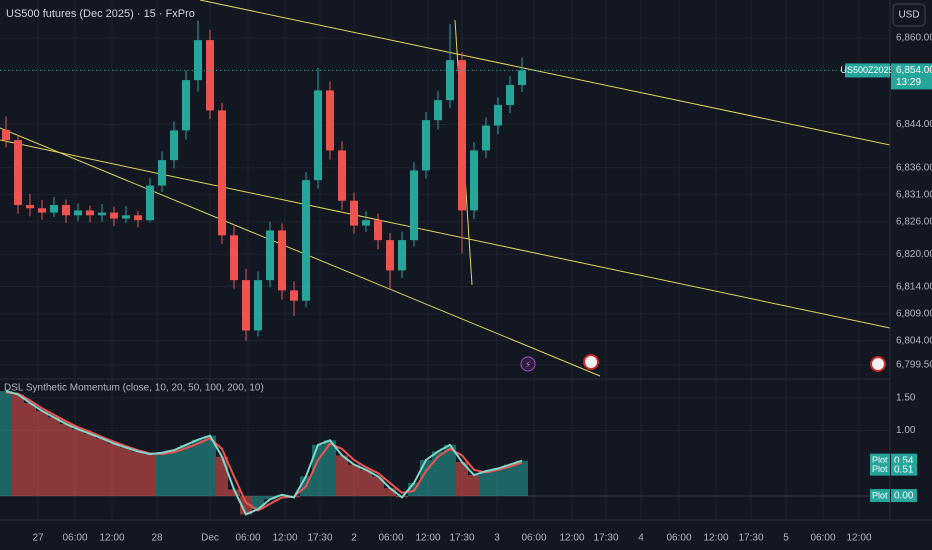  What do you see at coordinates (914, 286) in the screenshot?
I see `y-tick-label: 6,814.00` at bounding box center [914, 286].